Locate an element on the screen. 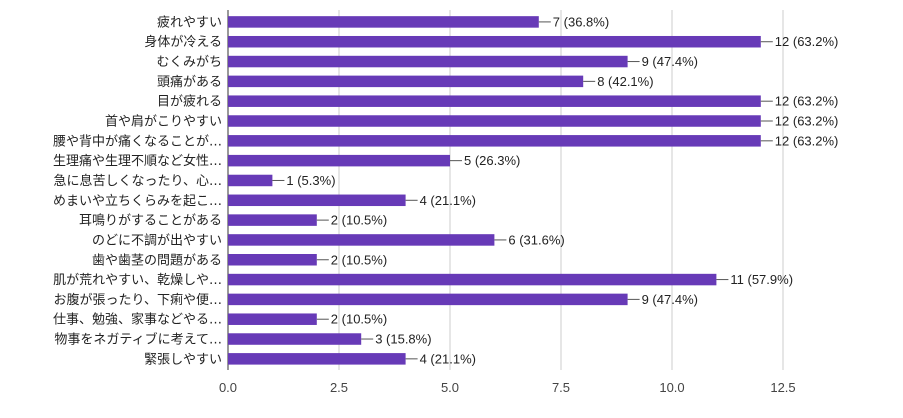 The width and height of the screenshot is (903, 418). x-tick-labels: 0.0 2.5 5.0 7.5 10.0 12.5 is located at coordinates (507, 387).